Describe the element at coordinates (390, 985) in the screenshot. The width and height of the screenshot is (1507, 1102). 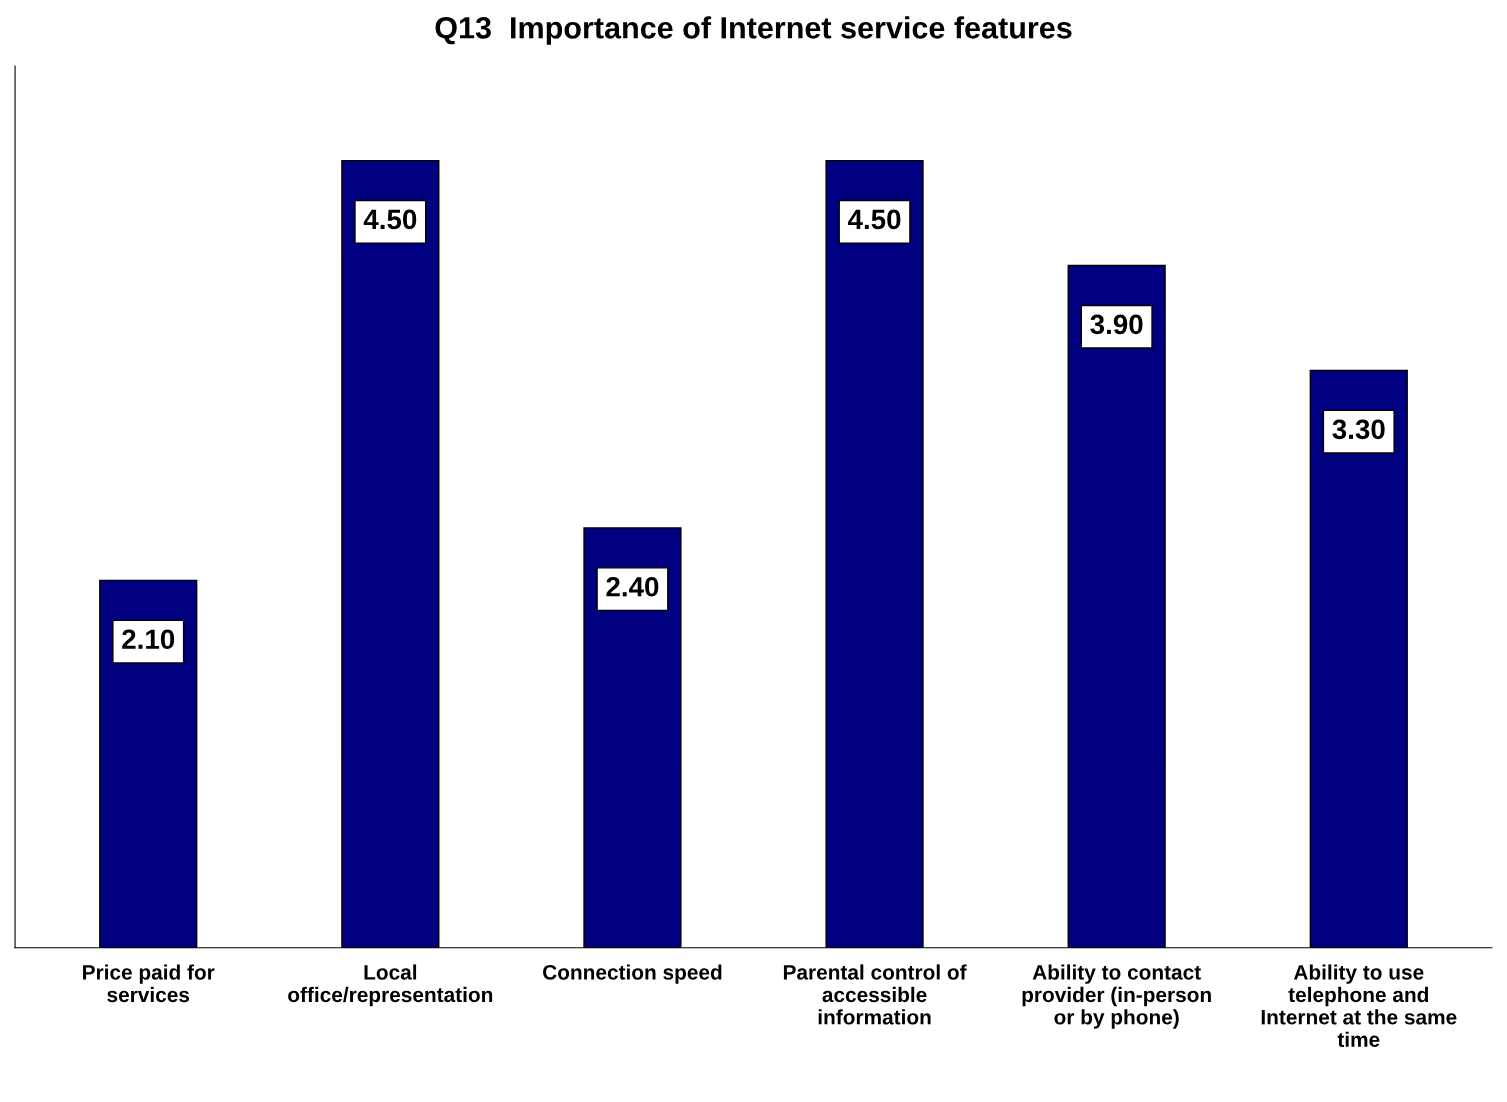
I see `x-tick-label: Local office/representation` at that location.